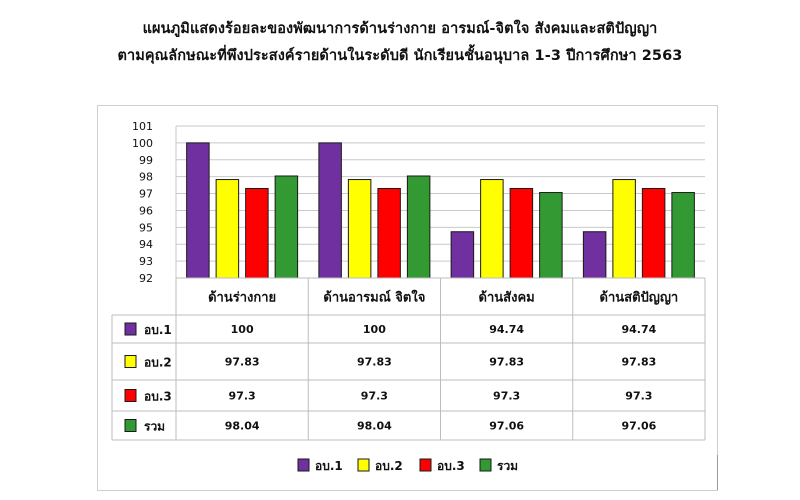  I want to click on series-row-label: อบ.2, so click(158, 363).